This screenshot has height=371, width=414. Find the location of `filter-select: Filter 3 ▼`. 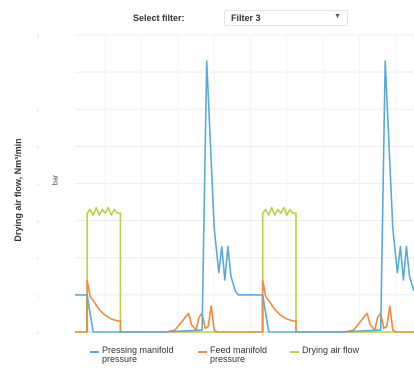

filter-select: Filter 3 ▼ is located at coordinates (286, 18).